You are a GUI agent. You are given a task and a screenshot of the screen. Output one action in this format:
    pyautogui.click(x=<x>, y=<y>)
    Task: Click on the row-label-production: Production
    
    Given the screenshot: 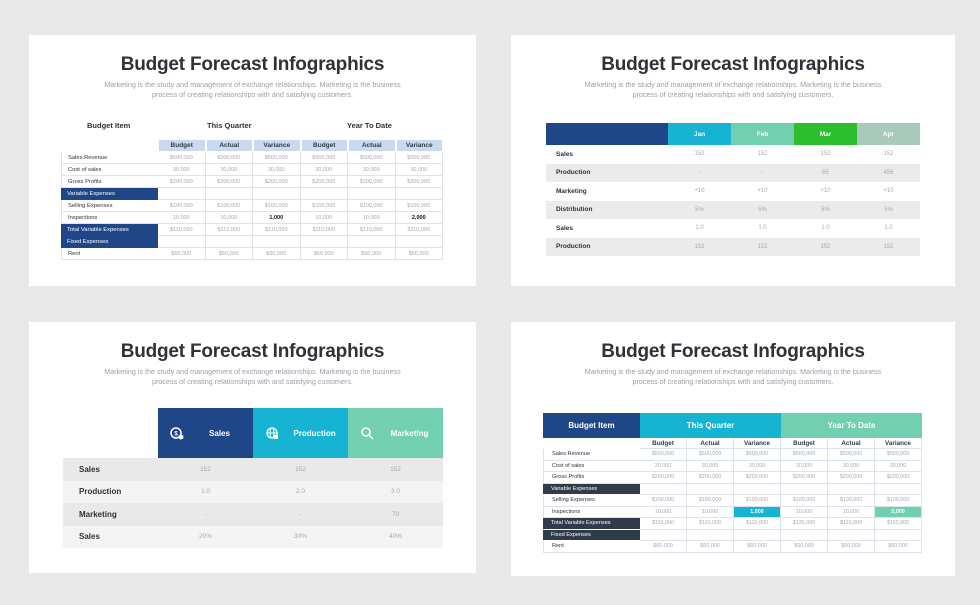 What is the action you would take?
    pyautogui.click(x=100, y=492)
    